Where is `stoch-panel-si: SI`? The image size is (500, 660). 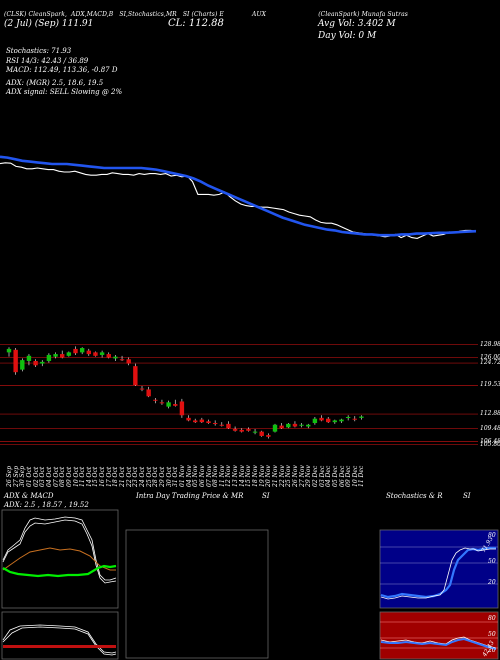 stoch-panel-si: SI is located at coordinates (467, 496).